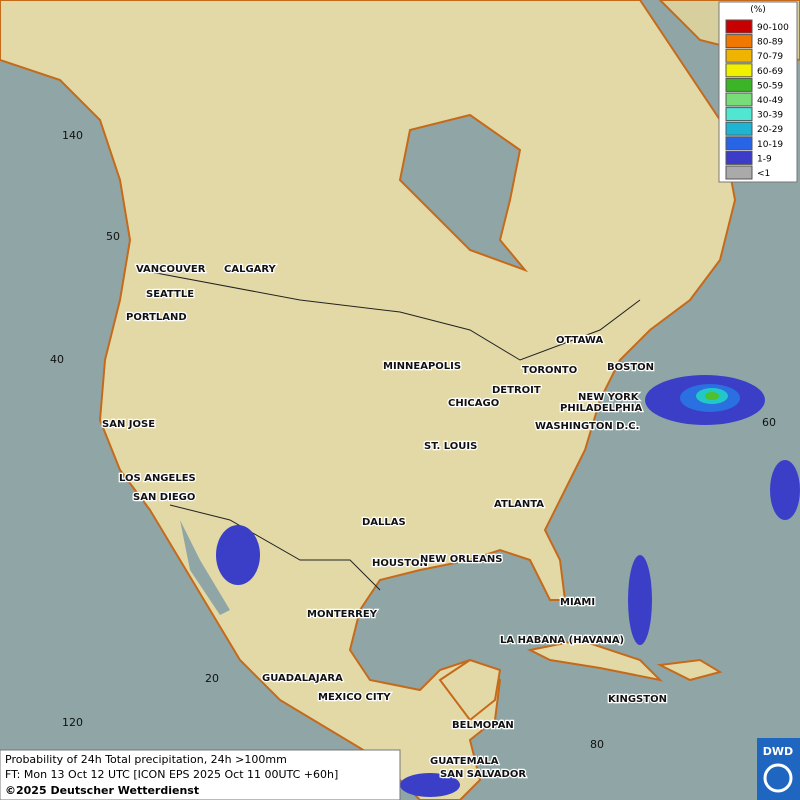 This screenshot has height=800, width=800. I want to click on city-label: CHICAGO, so click(473, 403).